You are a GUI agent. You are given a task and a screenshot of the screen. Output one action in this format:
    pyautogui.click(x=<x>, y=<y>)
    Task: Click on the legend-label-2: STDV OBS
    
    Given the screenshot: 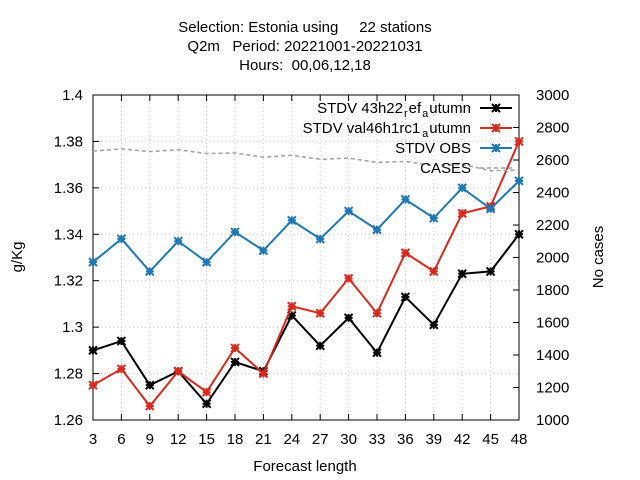 What is the action you would take?
    pyautogui.click(x=433, y=148)
    